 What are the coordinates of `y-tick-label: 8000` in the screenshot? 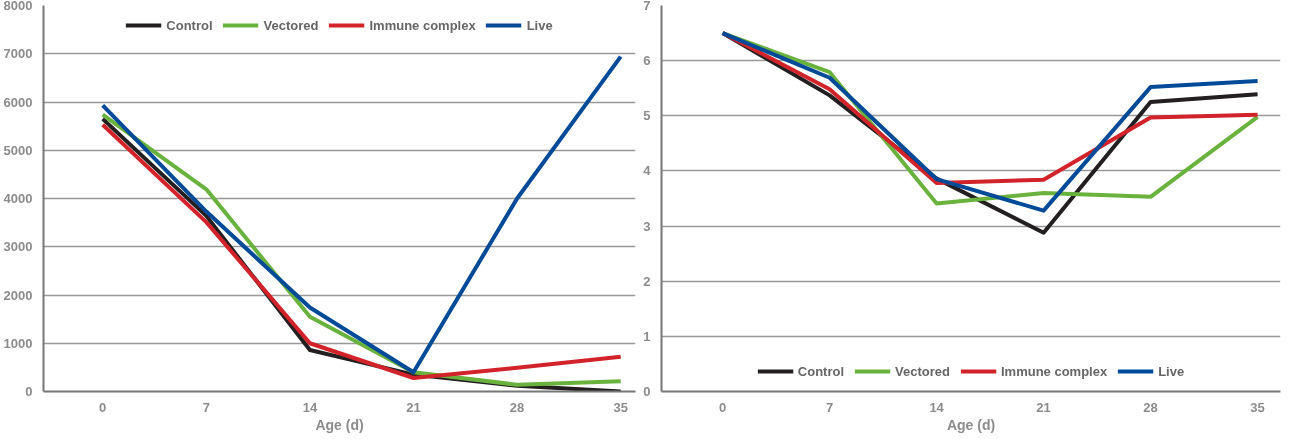 It's located at (18, 6).